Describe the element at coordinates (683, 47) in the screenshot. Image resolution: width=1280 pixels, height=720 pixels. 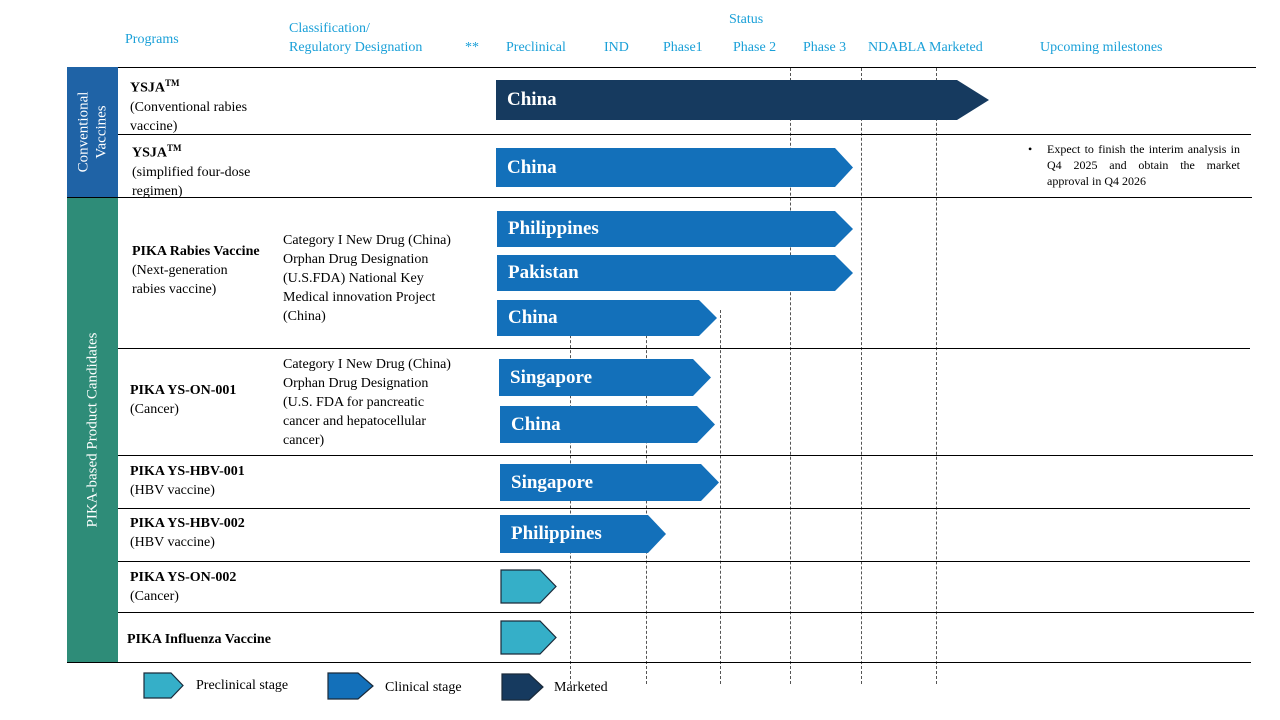
I see `header-stage-phase1: Phase1` at that location.